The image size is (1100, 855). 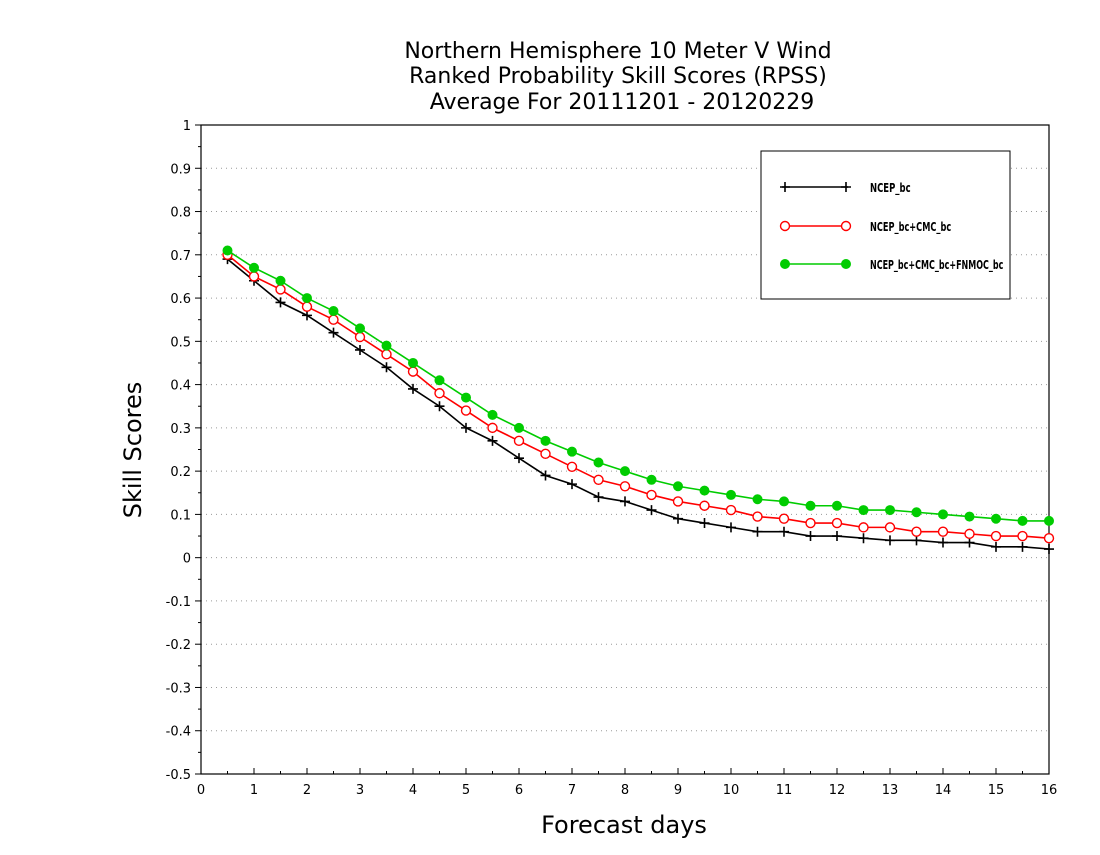 I want to click on x-axis-ticks: 0 1 2 3 4 5 6 7 8 9 10 11 12 13 14 15 16, so click(x=627, y=783).